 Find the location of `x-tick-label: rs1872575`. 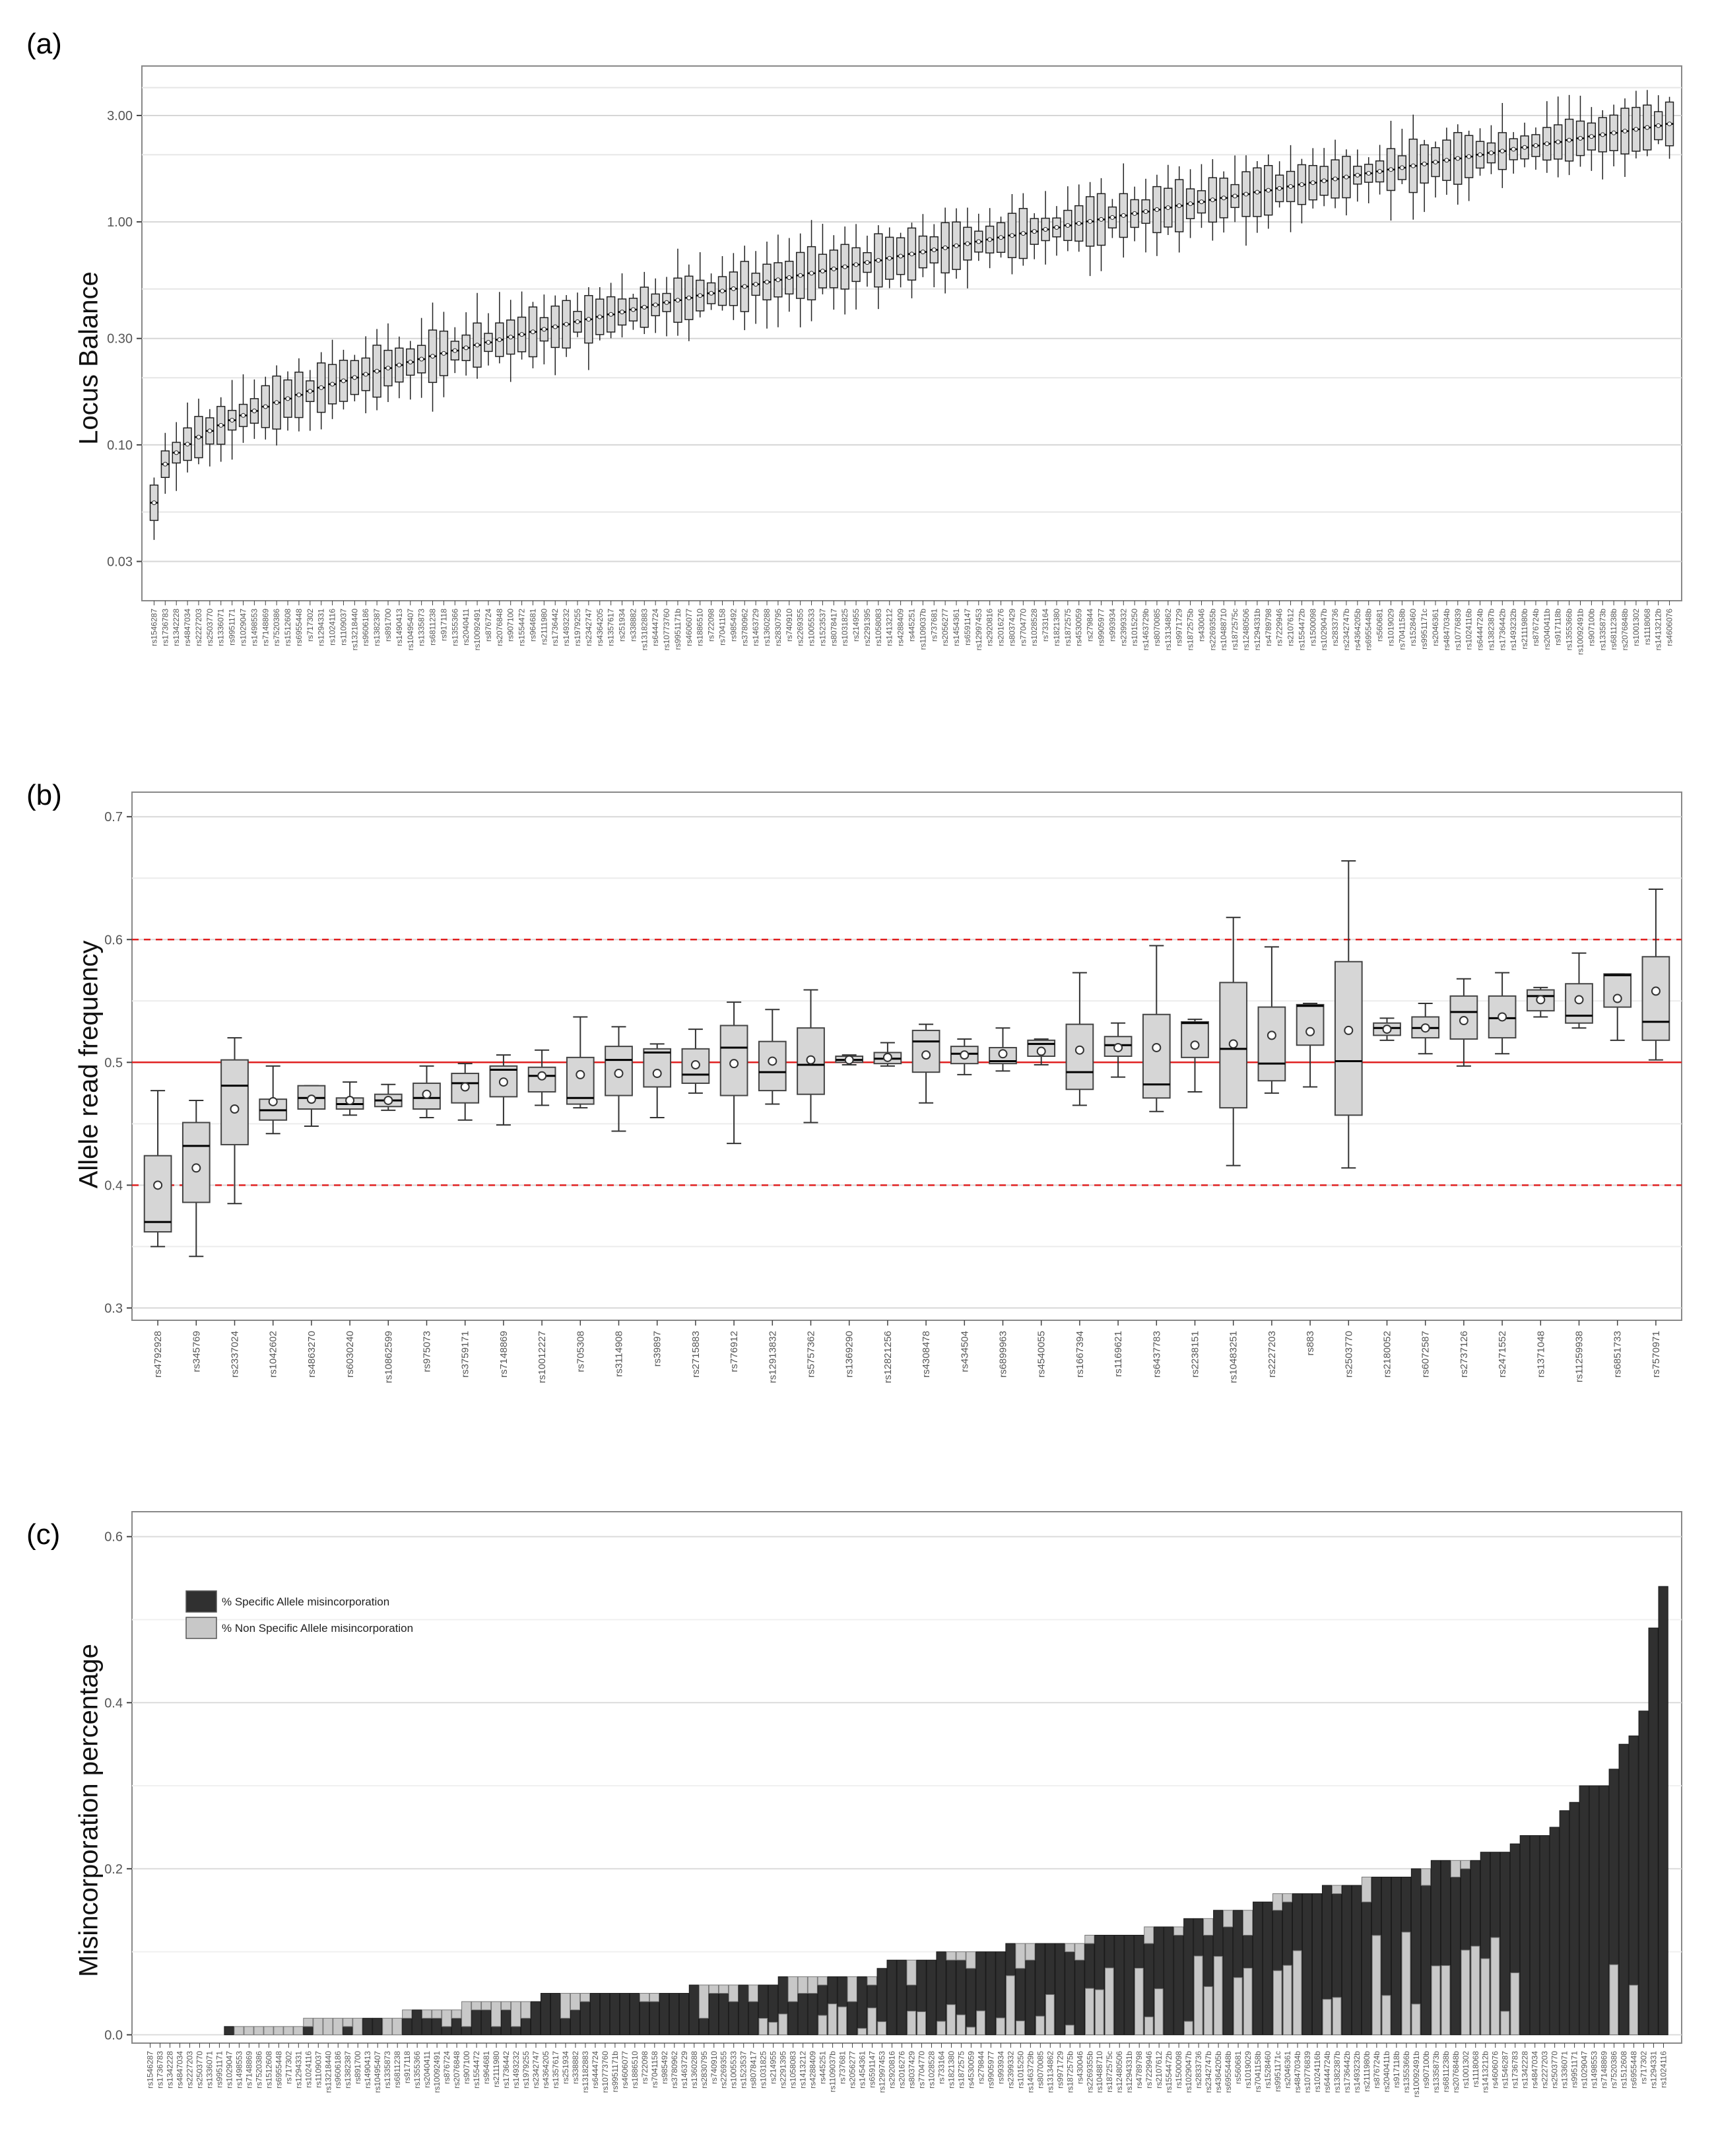

x-tick-label: rs1872575 is located at coordinates (1067, 627).